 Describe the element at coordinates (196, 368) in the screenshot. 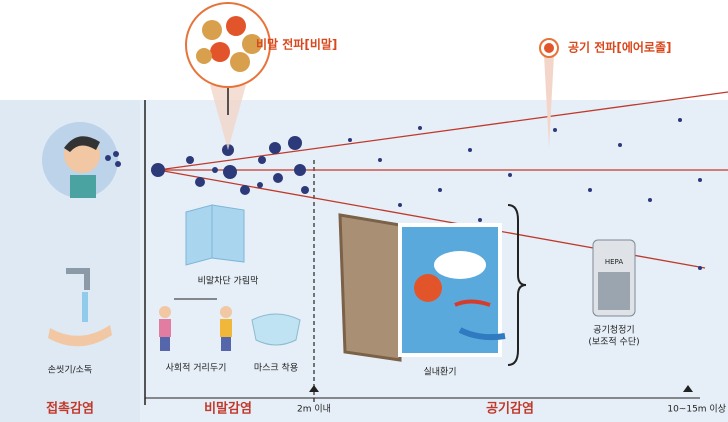

I see `measure-label: 사회적 거리두기` at that location.